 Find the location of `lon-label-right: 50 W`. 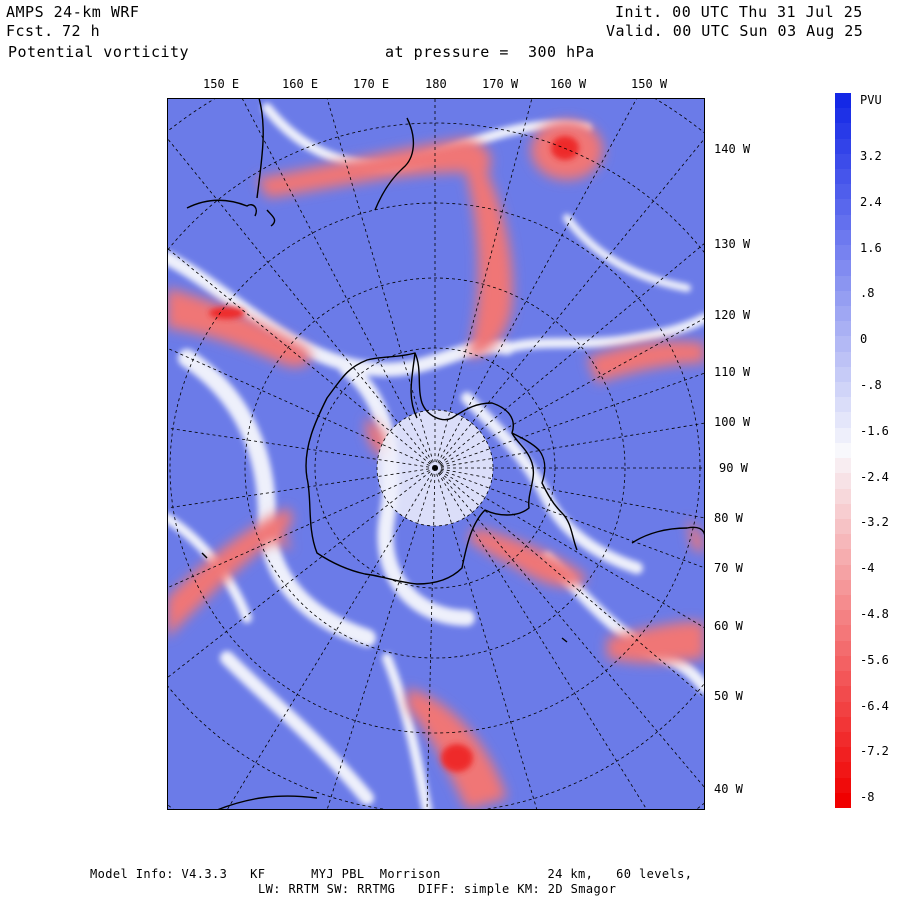

lon-label-right: 50 W is located at coordinates (728, 696).